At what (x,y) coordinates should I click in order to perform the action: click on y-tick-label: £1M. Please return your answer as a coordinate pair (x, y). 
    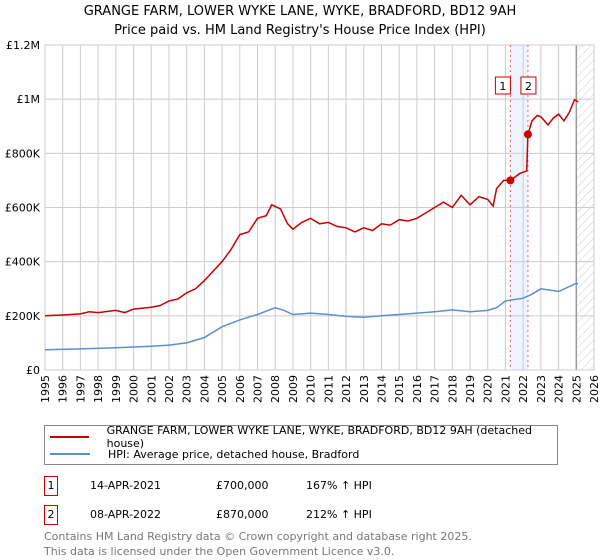
    Looking at the image, I should click on (29, 99).